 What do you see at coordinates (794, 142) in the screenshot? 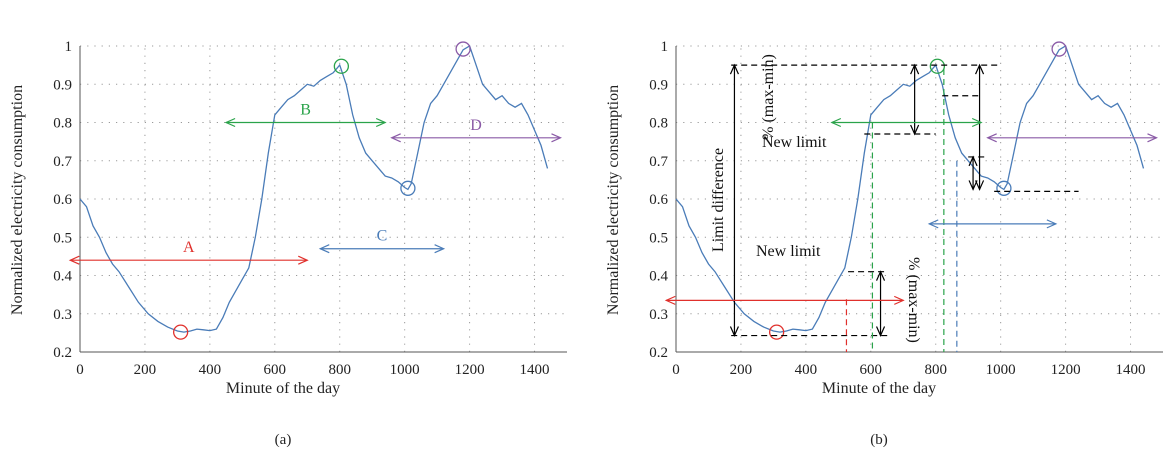
I see `new-limit-label-top: New limit` at bounding box center [794, 142].